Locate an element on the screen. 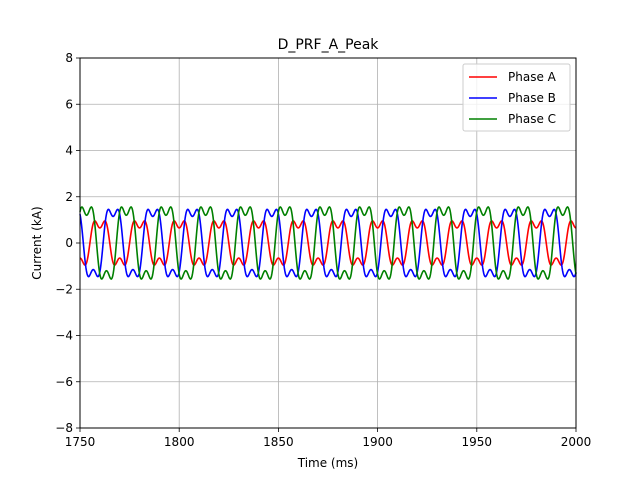 The width and height of the screenshot is (640, 480). y-tick-label: 0 is located at coordinates (69, 243).